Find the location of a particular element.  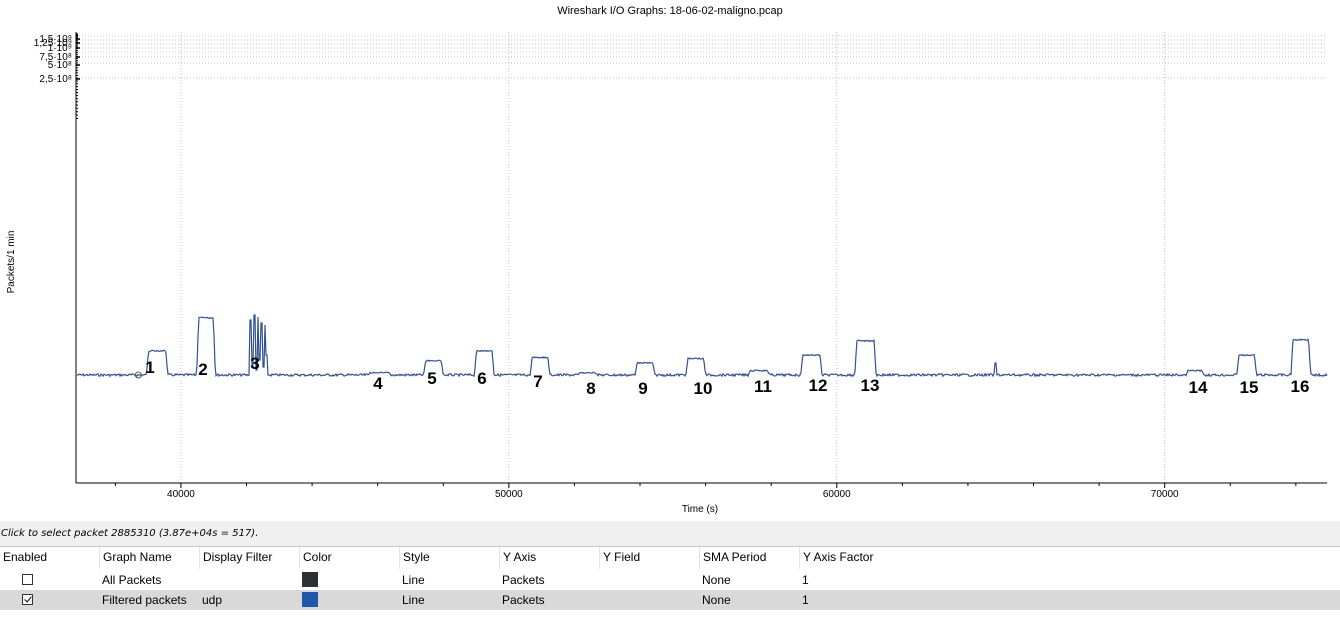

annotation-label: 1 is located at coordinates (149, 367).